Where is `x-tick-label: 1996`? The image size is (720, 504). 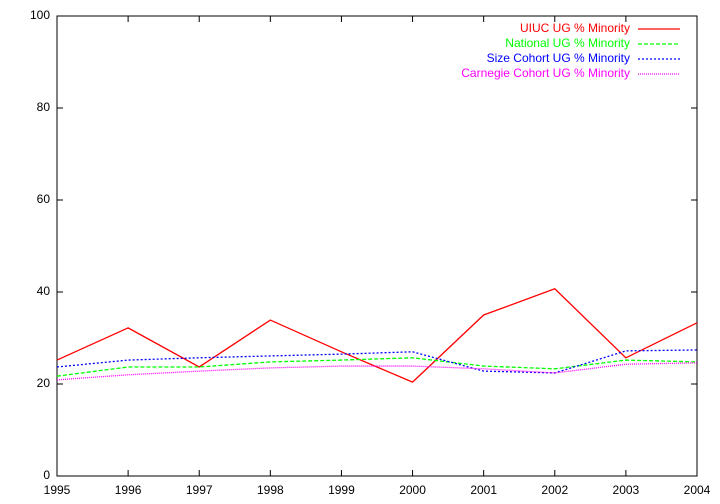
x-tick-label: 1996 is located at coordinates (128, 490).